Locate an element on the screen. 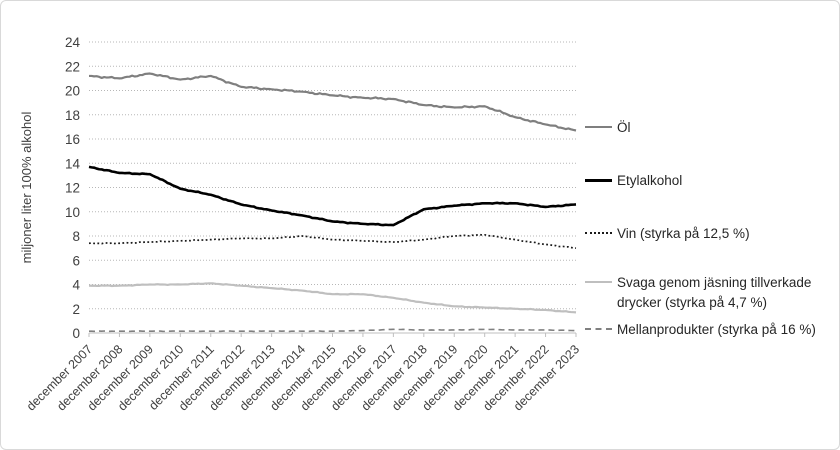 The image size is (840, 450). y-tick-label: 16 is located at coordinates (72, 139).